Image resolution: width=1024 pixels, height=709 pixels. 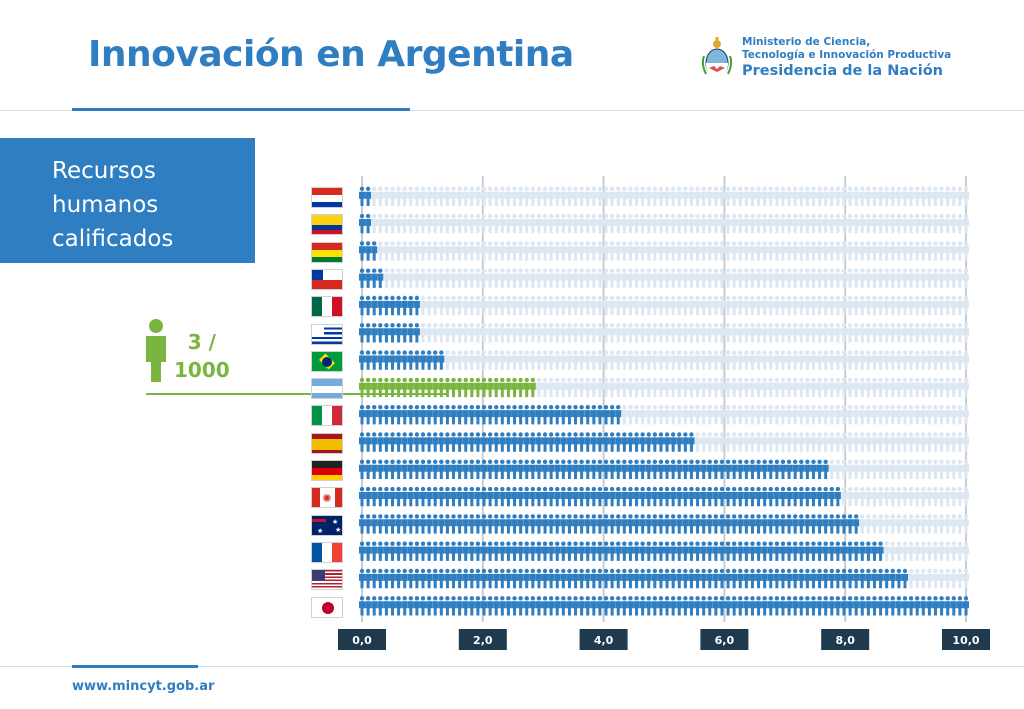 What do you see at coordinates (664, 223) in the screenshot?
I see `bar` at bounding box center [664, 223].